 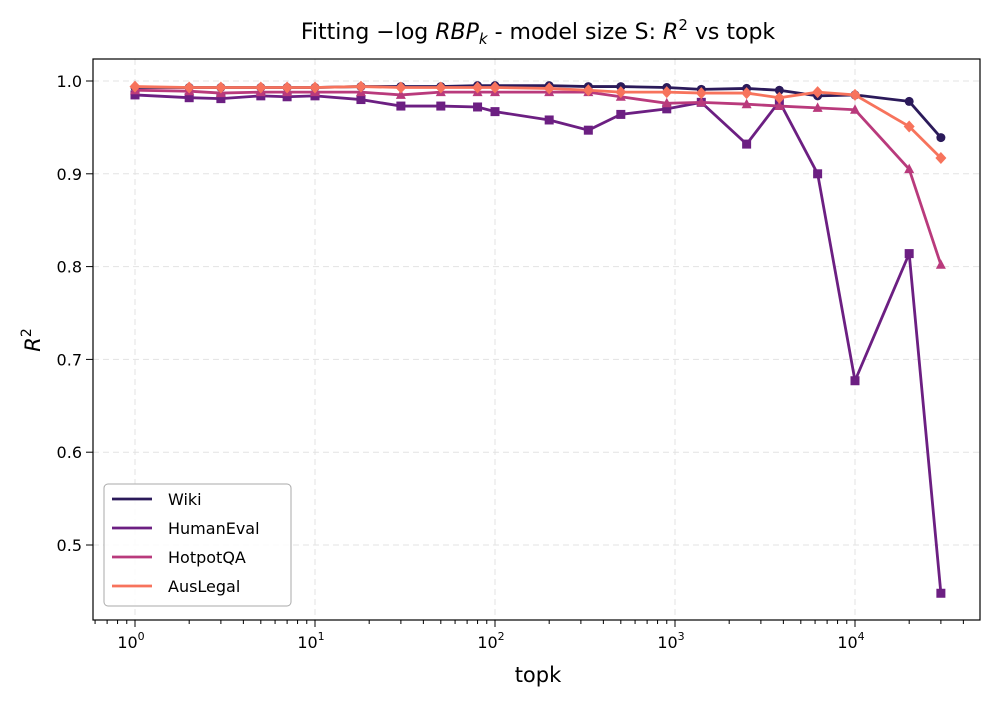 I want to click on series-auslegal, so click(x=538, y=122).